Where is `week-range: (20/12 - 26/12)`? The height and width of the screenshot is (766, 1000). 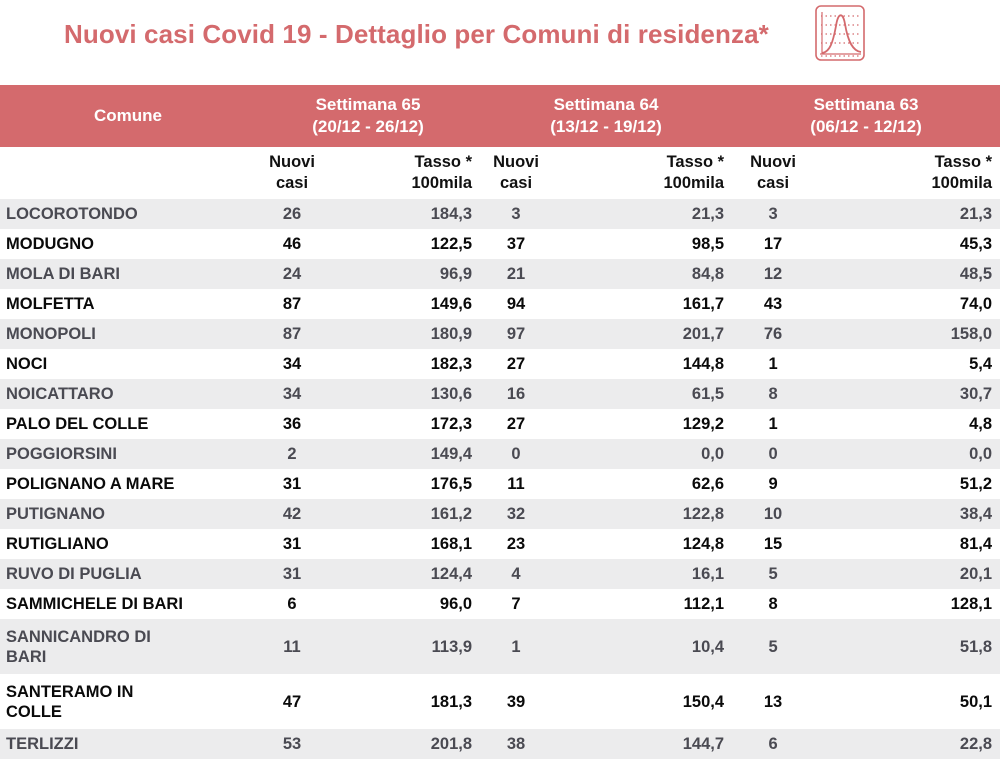
week-range: (20/12 - 26/12) is located at coordinates (368, 126).